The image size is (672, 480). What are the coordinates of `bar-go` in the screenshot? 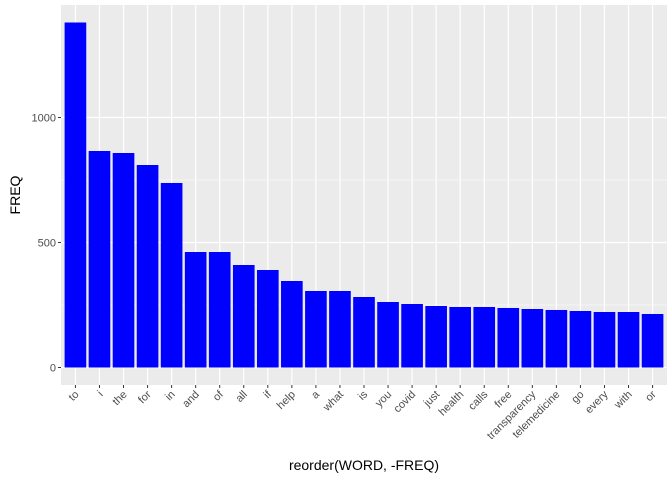 It's located at (580, 339).